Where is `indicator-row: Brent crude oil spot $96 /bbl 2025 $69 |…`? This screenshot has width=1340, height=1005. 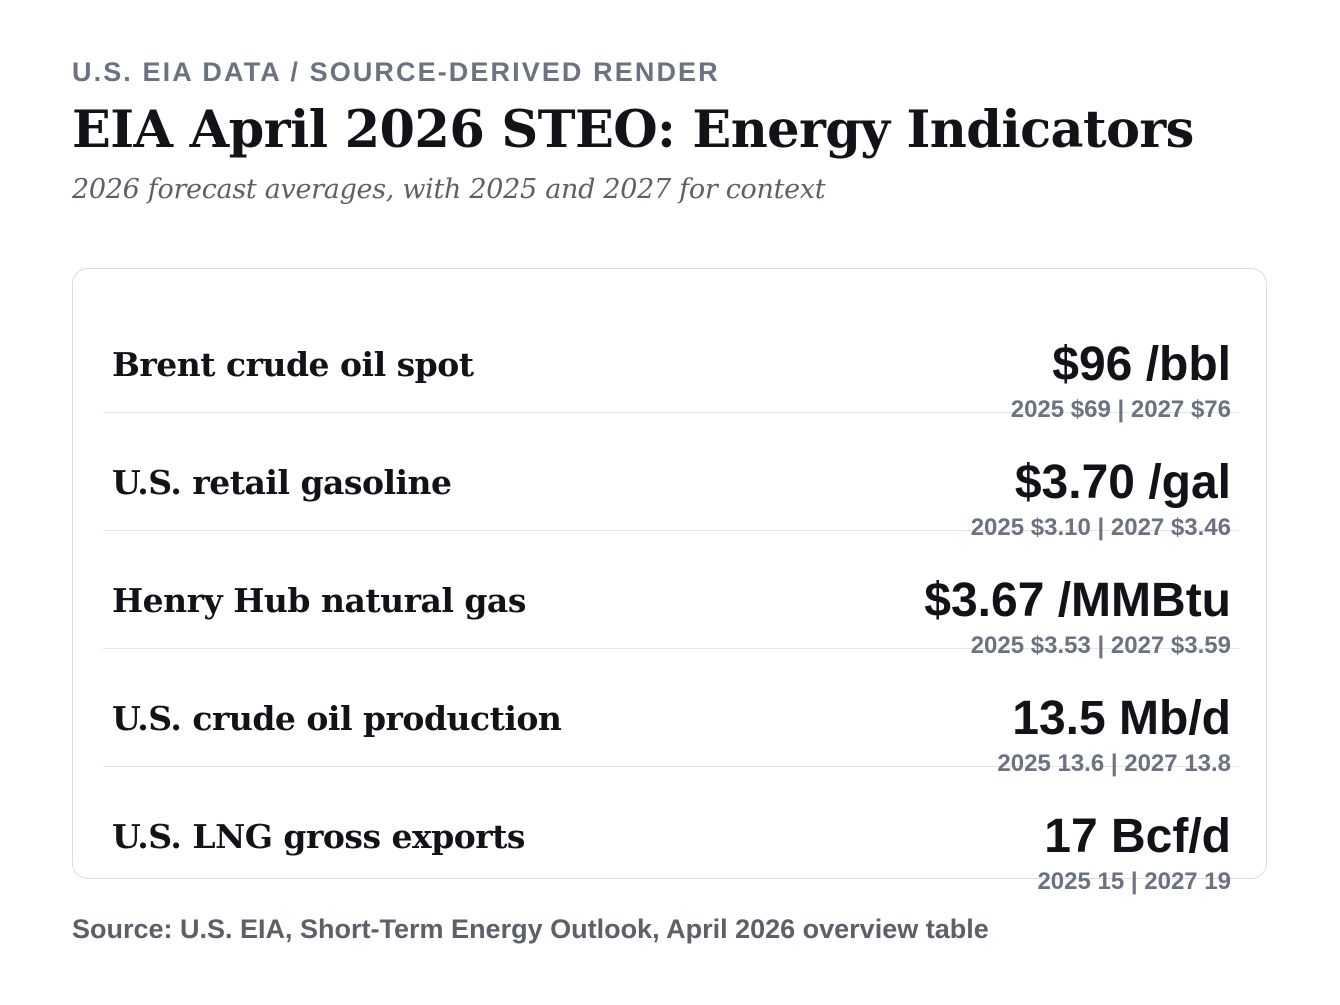 indicator-row: Brent crude oil spot $96 /bbl 2025 $69 |… is located at coordinates (671, 359).